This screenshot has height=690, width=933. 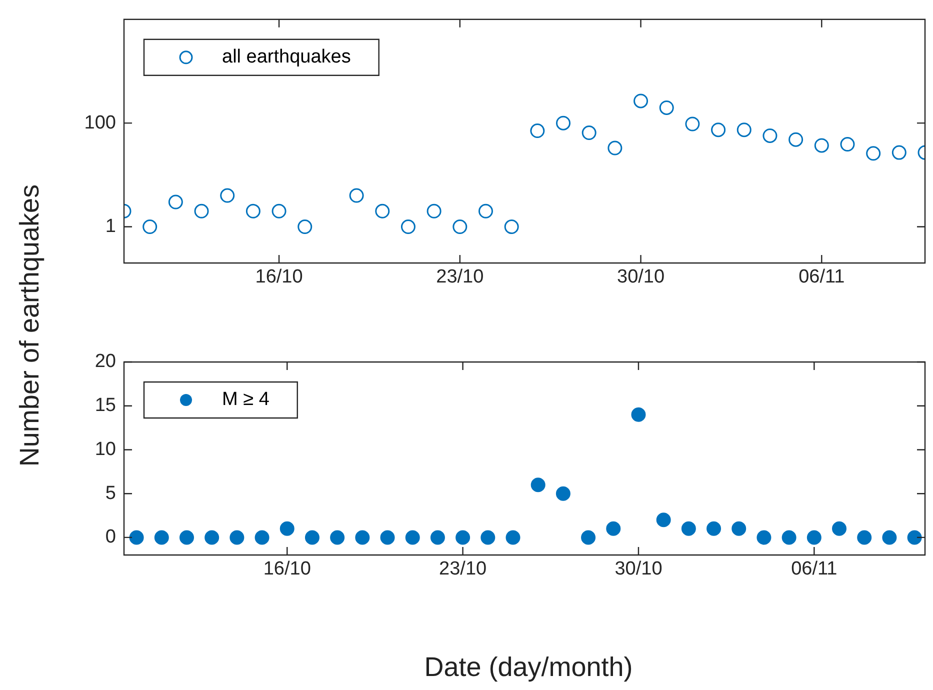 What do you see at coordinates (105, 405) in the screenshot?
I see `y-tick-label: 15` at bounding box center [105, 405].